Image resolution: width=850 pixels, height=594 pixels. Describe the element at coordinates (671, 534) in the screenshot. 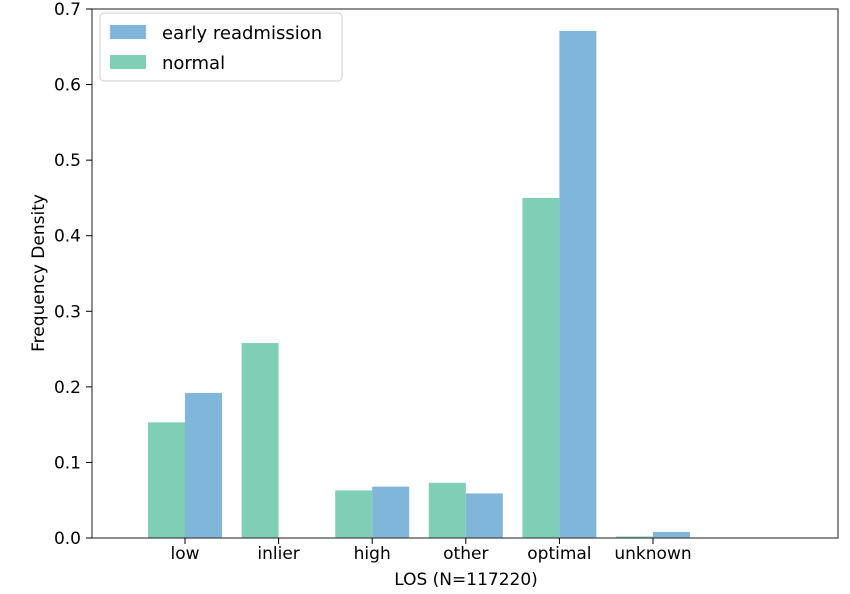

I see `bar-early-readmission-unknown` at that location.